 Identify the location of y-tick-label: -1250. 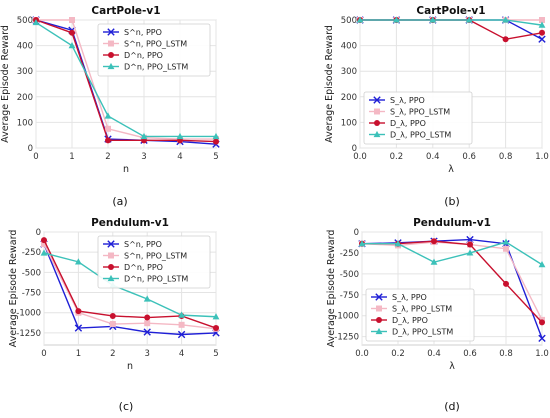
(28, 334).